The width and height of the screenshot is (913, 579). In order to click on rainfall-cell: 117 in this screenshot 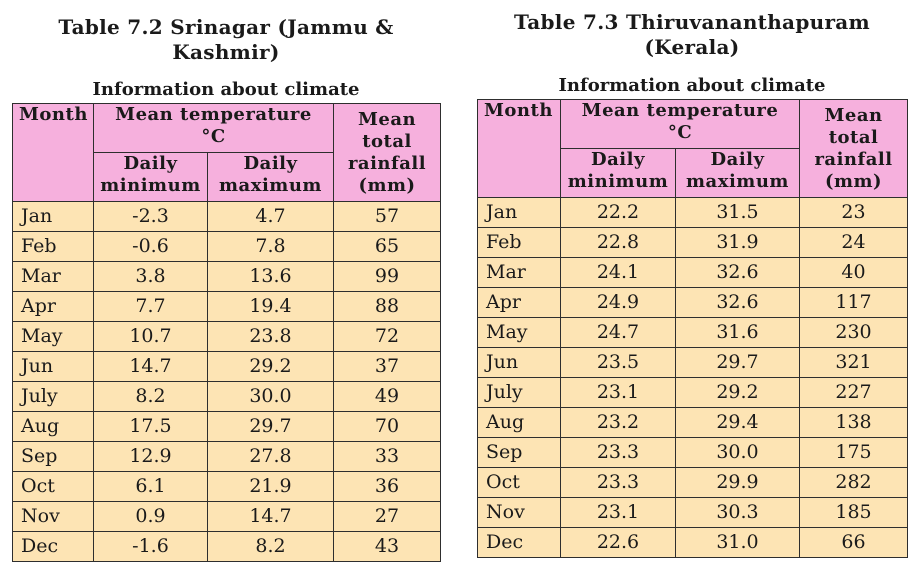, I will do `click(854, 302)`.